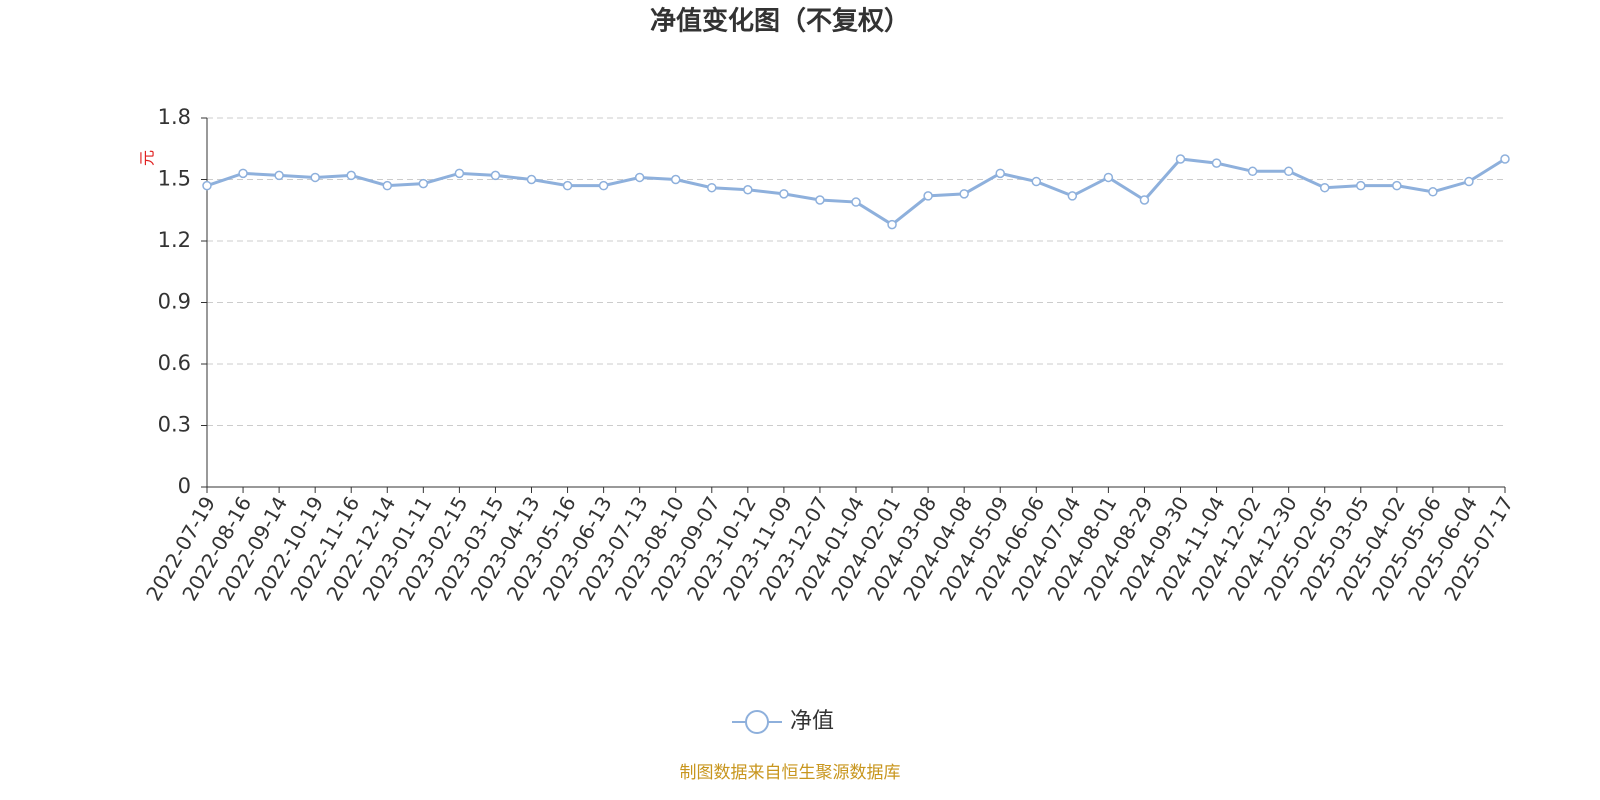 Image resolution: width=1600 pixels, height=800 pixels. I want to click on y-tick-label: 1.8, so click(174, 117).